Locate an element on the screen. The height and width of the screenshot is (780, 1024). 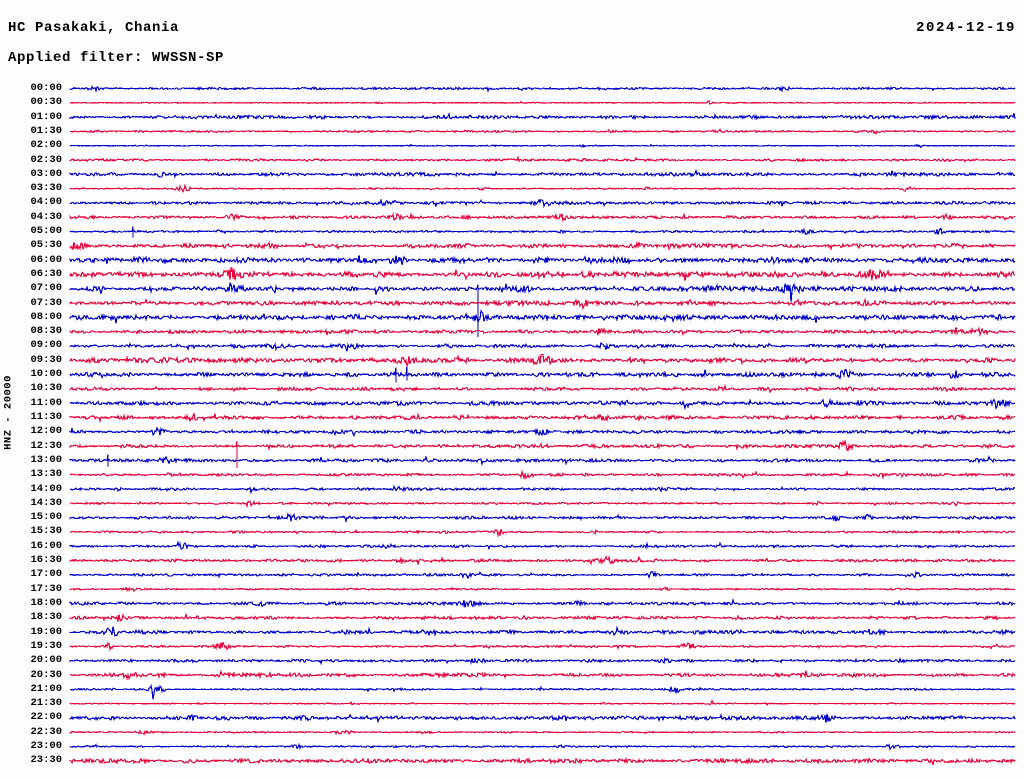
time-label: 10:30 is located at coordinates (46, 388).